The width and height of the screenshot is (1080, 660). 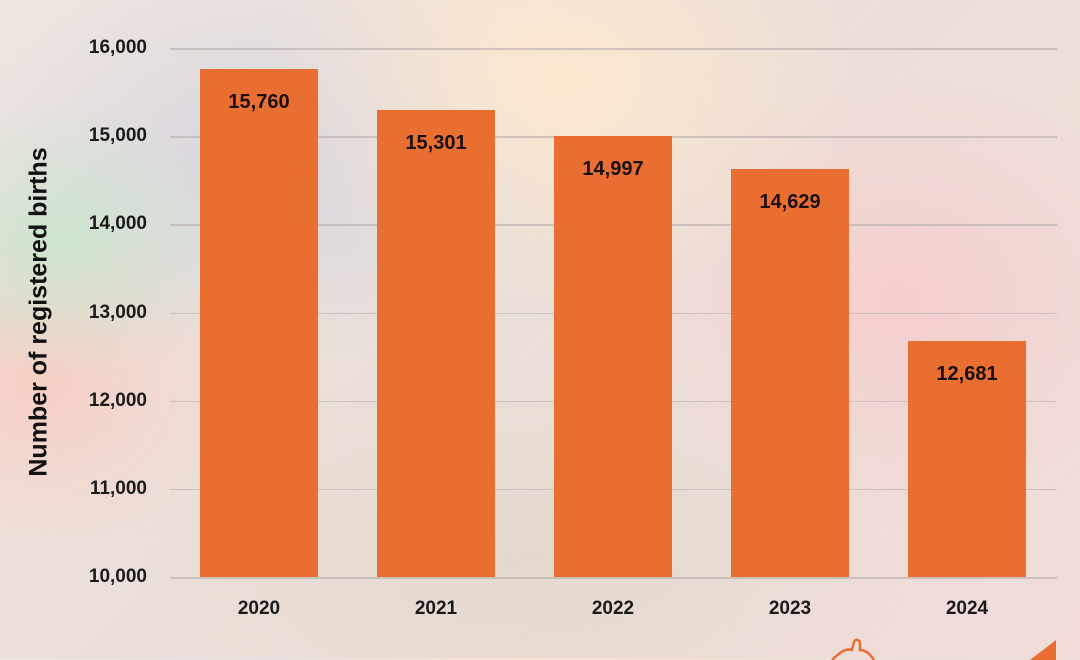 What do you see at coordinates (436, 608) in the screenshot?
I see `x-tick-label: 2021` at bounding box center [436, 608].